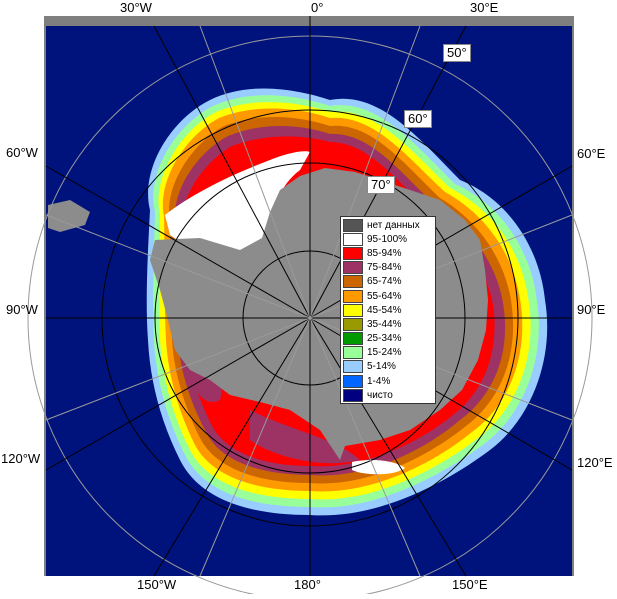  Describe the element at coordinates (381, 185) in the screenshot. I see `lat-label-70: 70°` at that location.